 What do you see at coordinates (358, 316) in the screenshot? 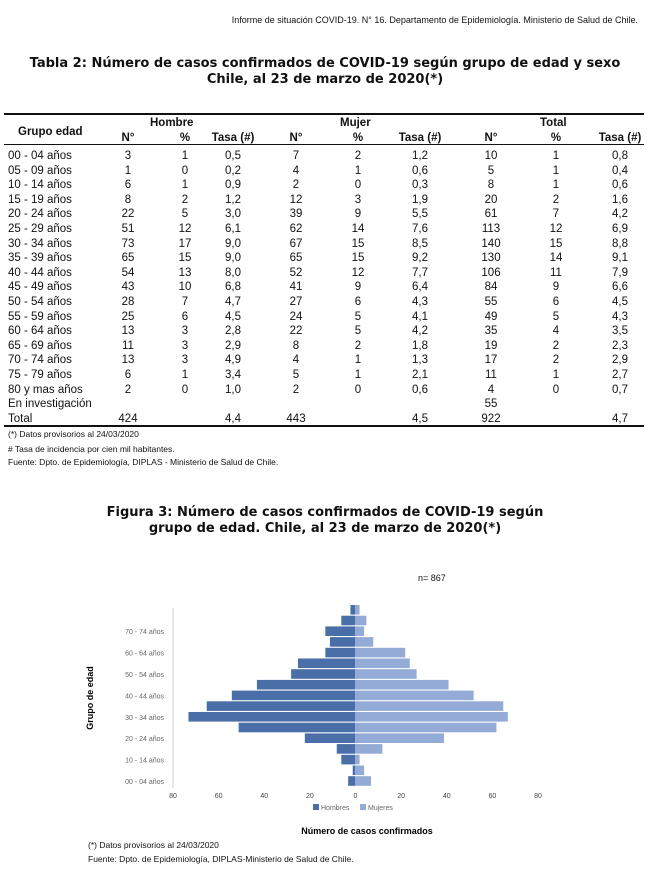
I see `table-cell: 5` at bounding box center [358, 316].